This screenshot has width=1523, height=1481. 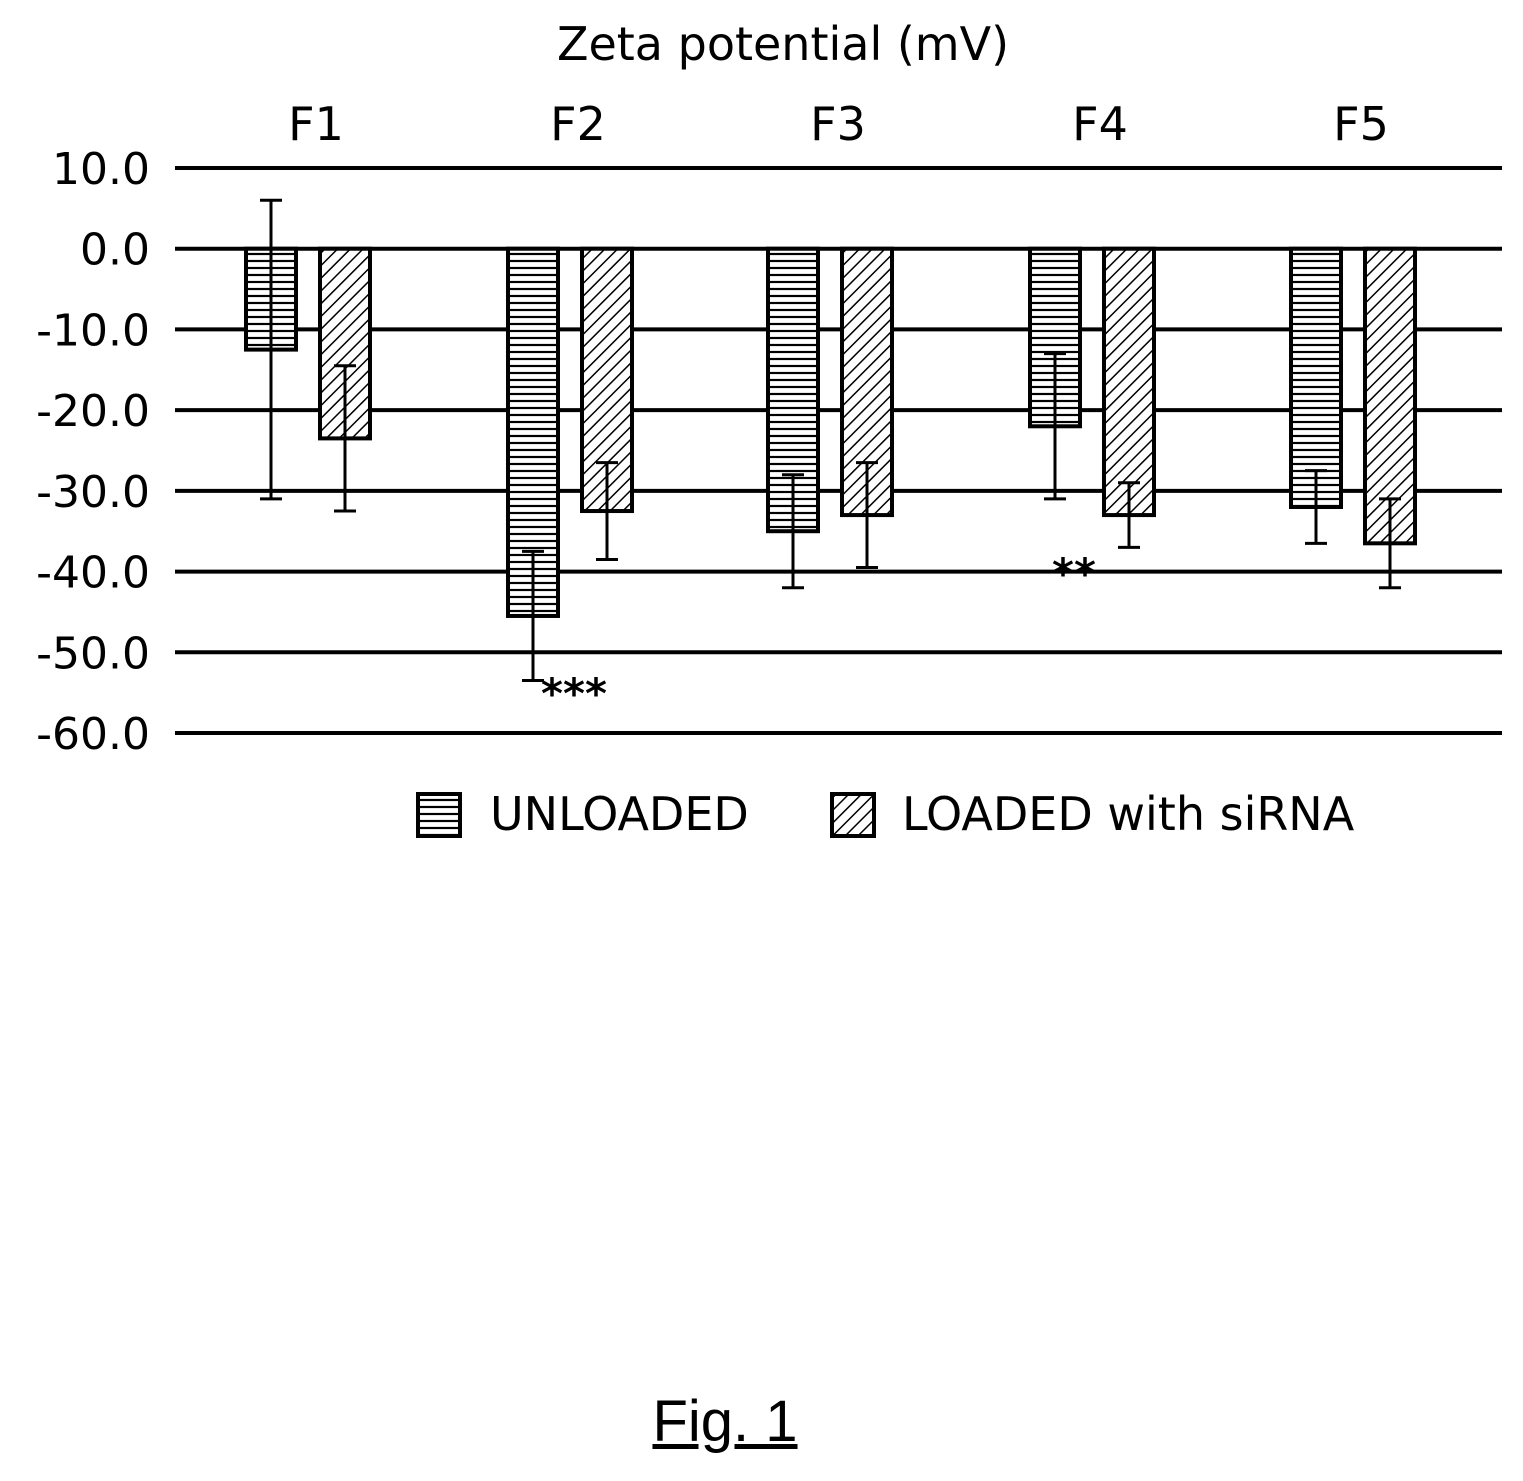 I want to click on category-label-f2: F2, so click(x=578, y=124).